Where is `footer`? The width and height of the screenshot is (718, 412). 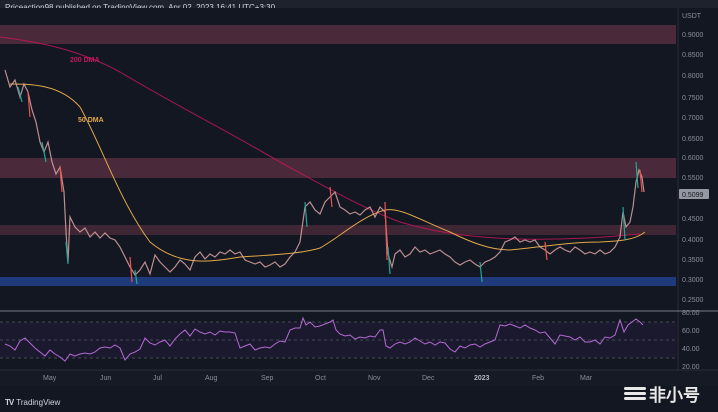 footer is located at coordinates (359, 403).